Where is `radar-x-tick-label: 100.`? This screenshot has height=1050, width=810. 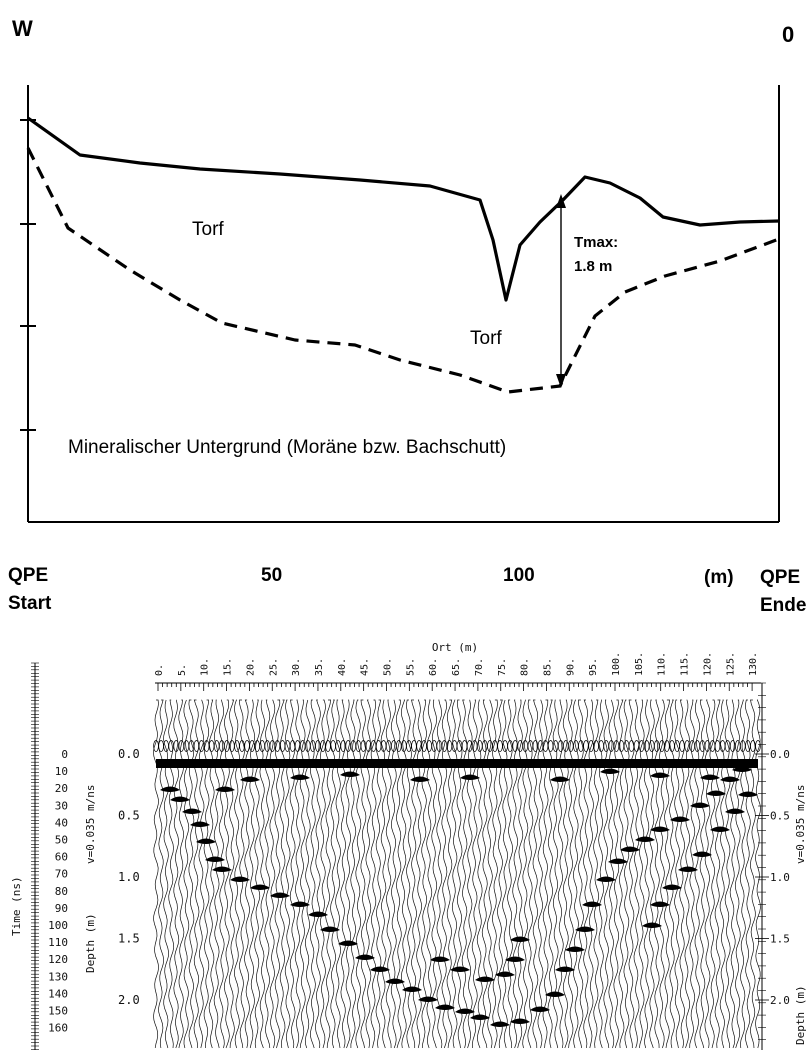
radar-x-tick-label: 100. is located at coordinates (616, 664).